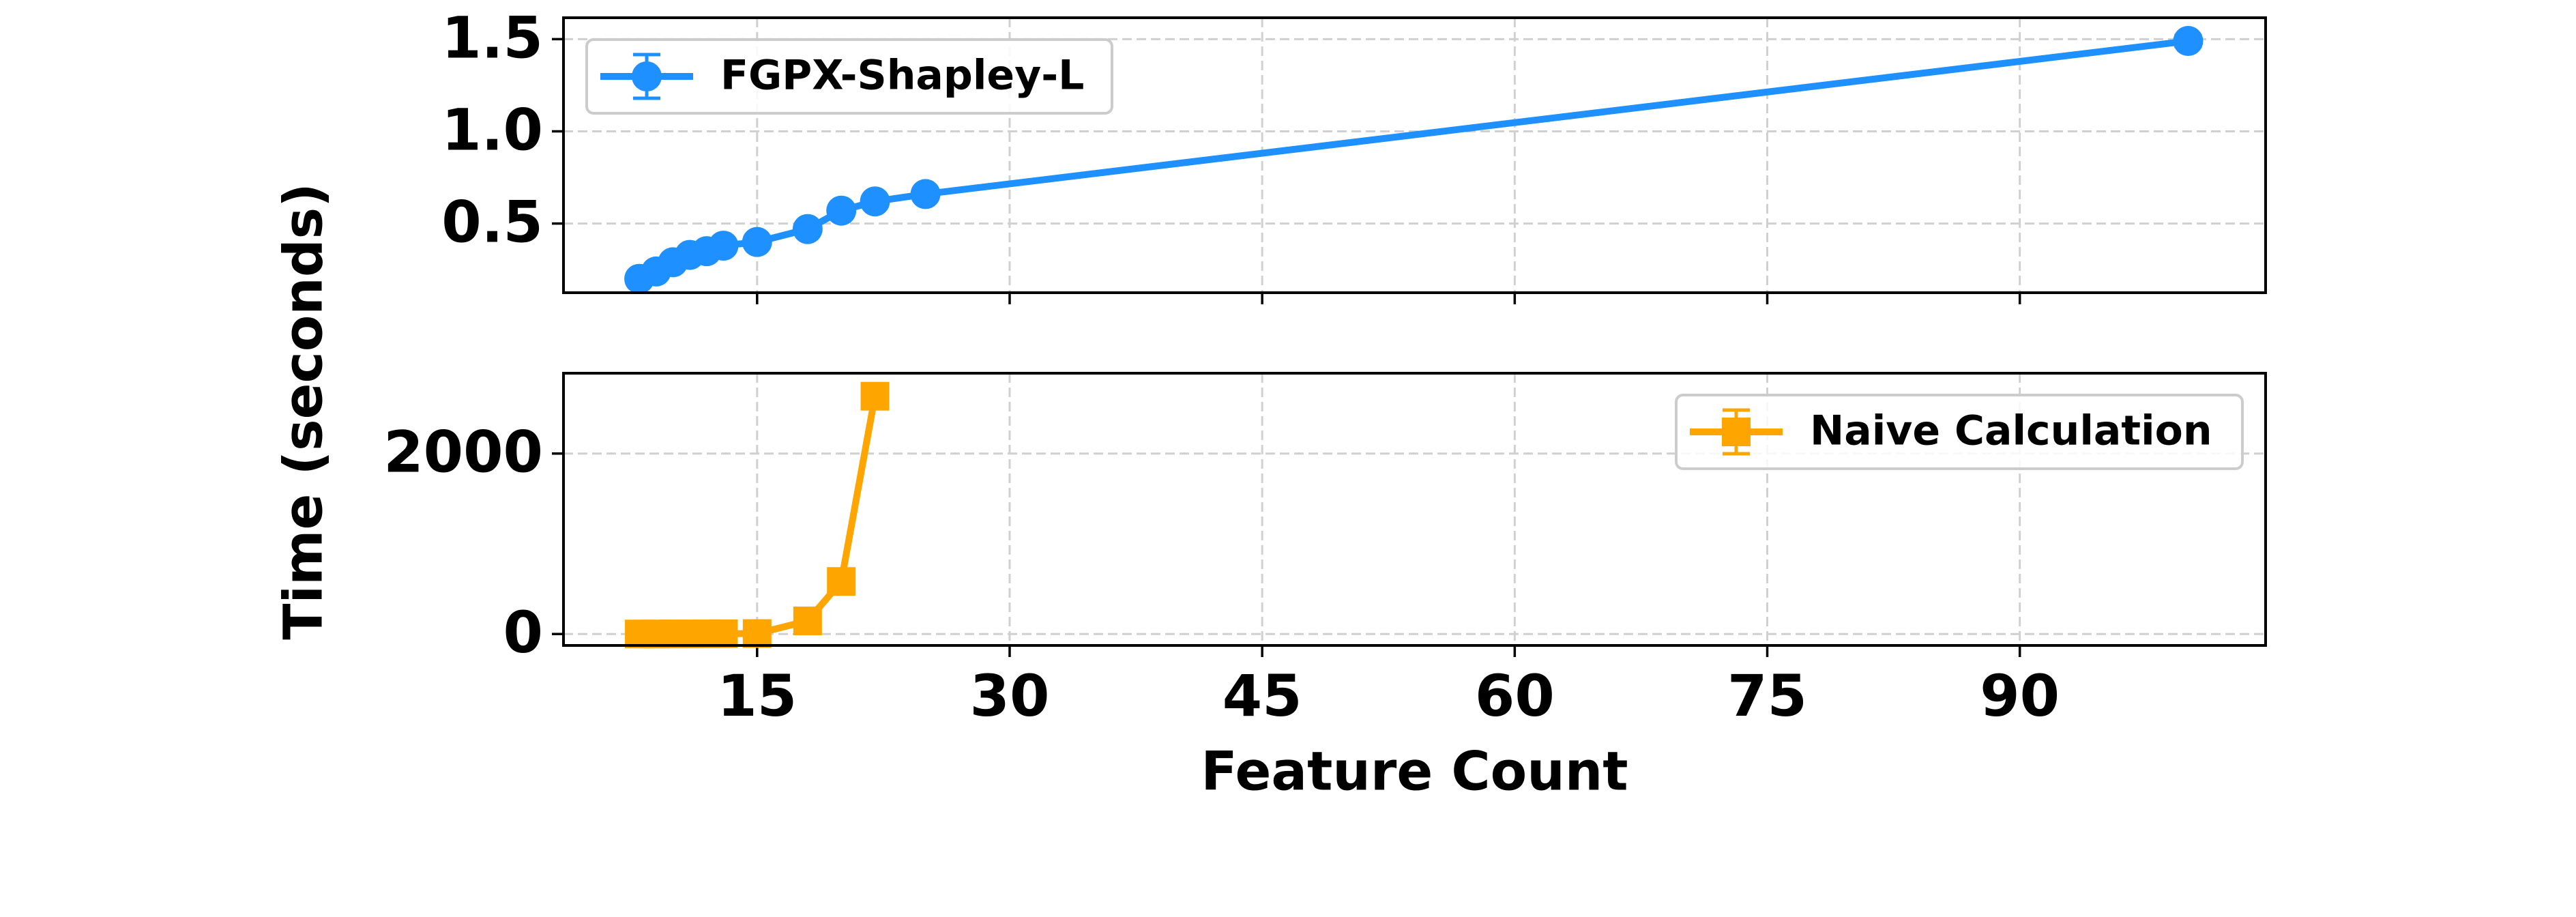  I want to click on y-axis-label: Time (seconds), so click(303, 411).